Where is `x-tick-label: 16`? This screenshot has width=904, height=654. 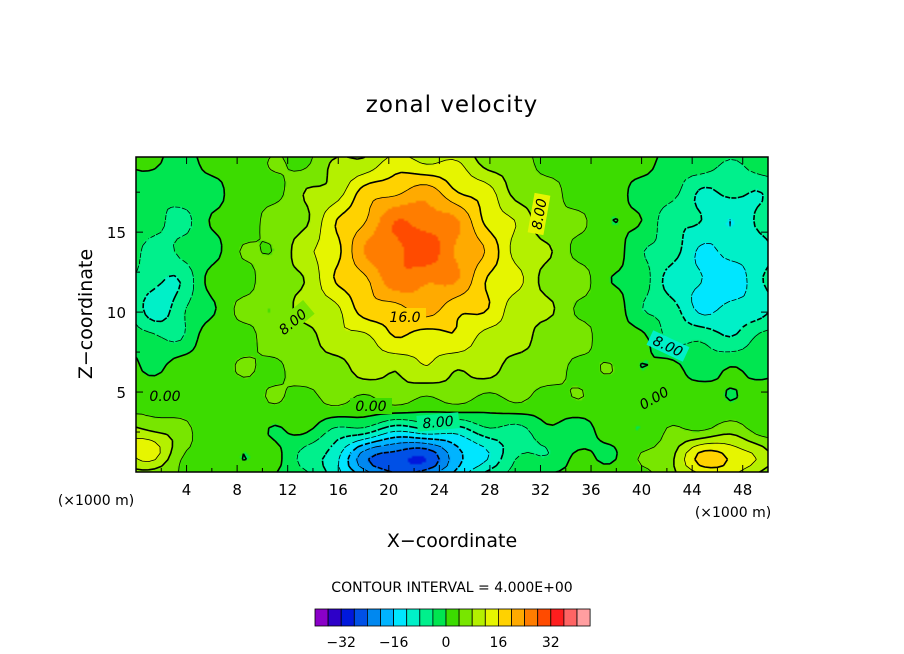
x-tick-label: 16 is located at coordinates (338, 490).